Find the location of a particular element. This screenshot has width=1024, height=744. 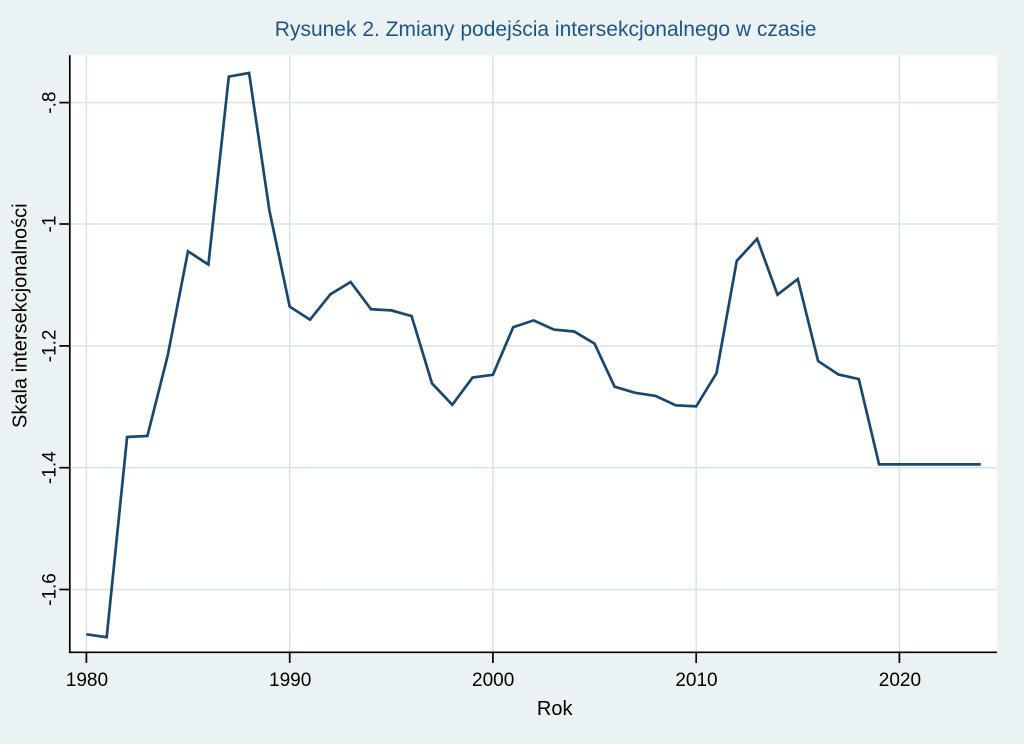

svg-text: -1 is located at coordinates (50, 224).